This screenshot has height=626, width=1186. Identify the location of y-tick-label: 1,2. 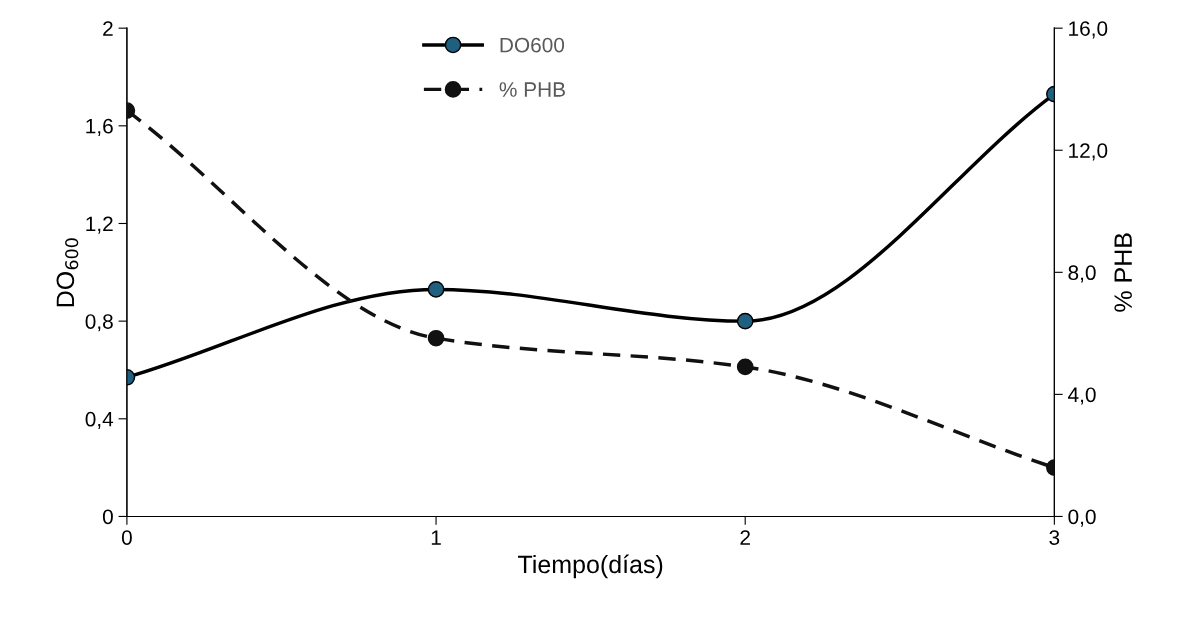
(99, 225).